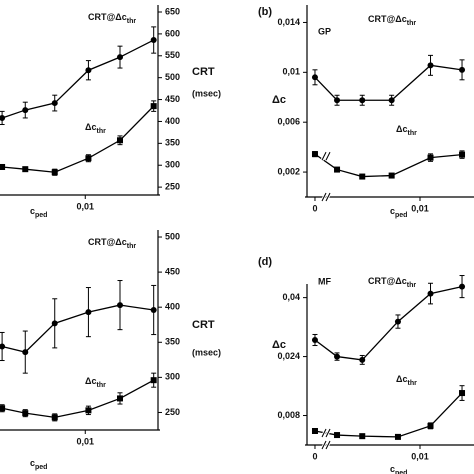 This screenshot has width=474, height=474. I want to click on y-tick-label: 0,01, so click(291, 72).